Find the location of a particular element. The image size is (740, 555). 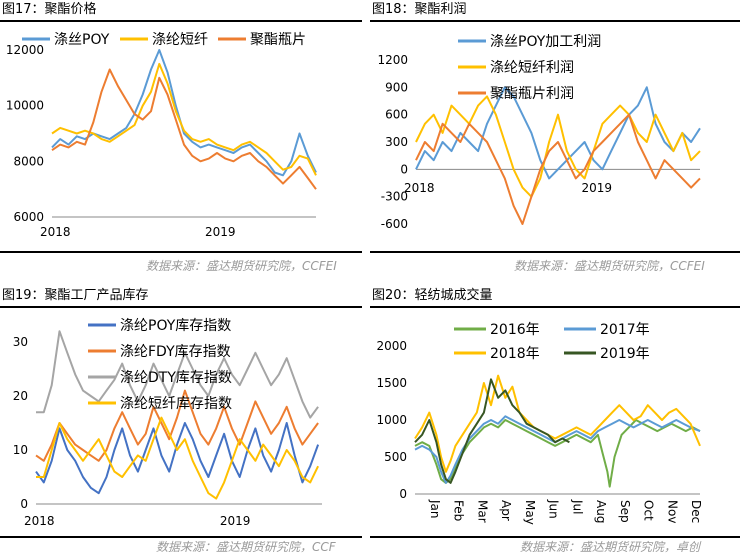

y-tick-label: -300 is located at coordinates (394, 197).